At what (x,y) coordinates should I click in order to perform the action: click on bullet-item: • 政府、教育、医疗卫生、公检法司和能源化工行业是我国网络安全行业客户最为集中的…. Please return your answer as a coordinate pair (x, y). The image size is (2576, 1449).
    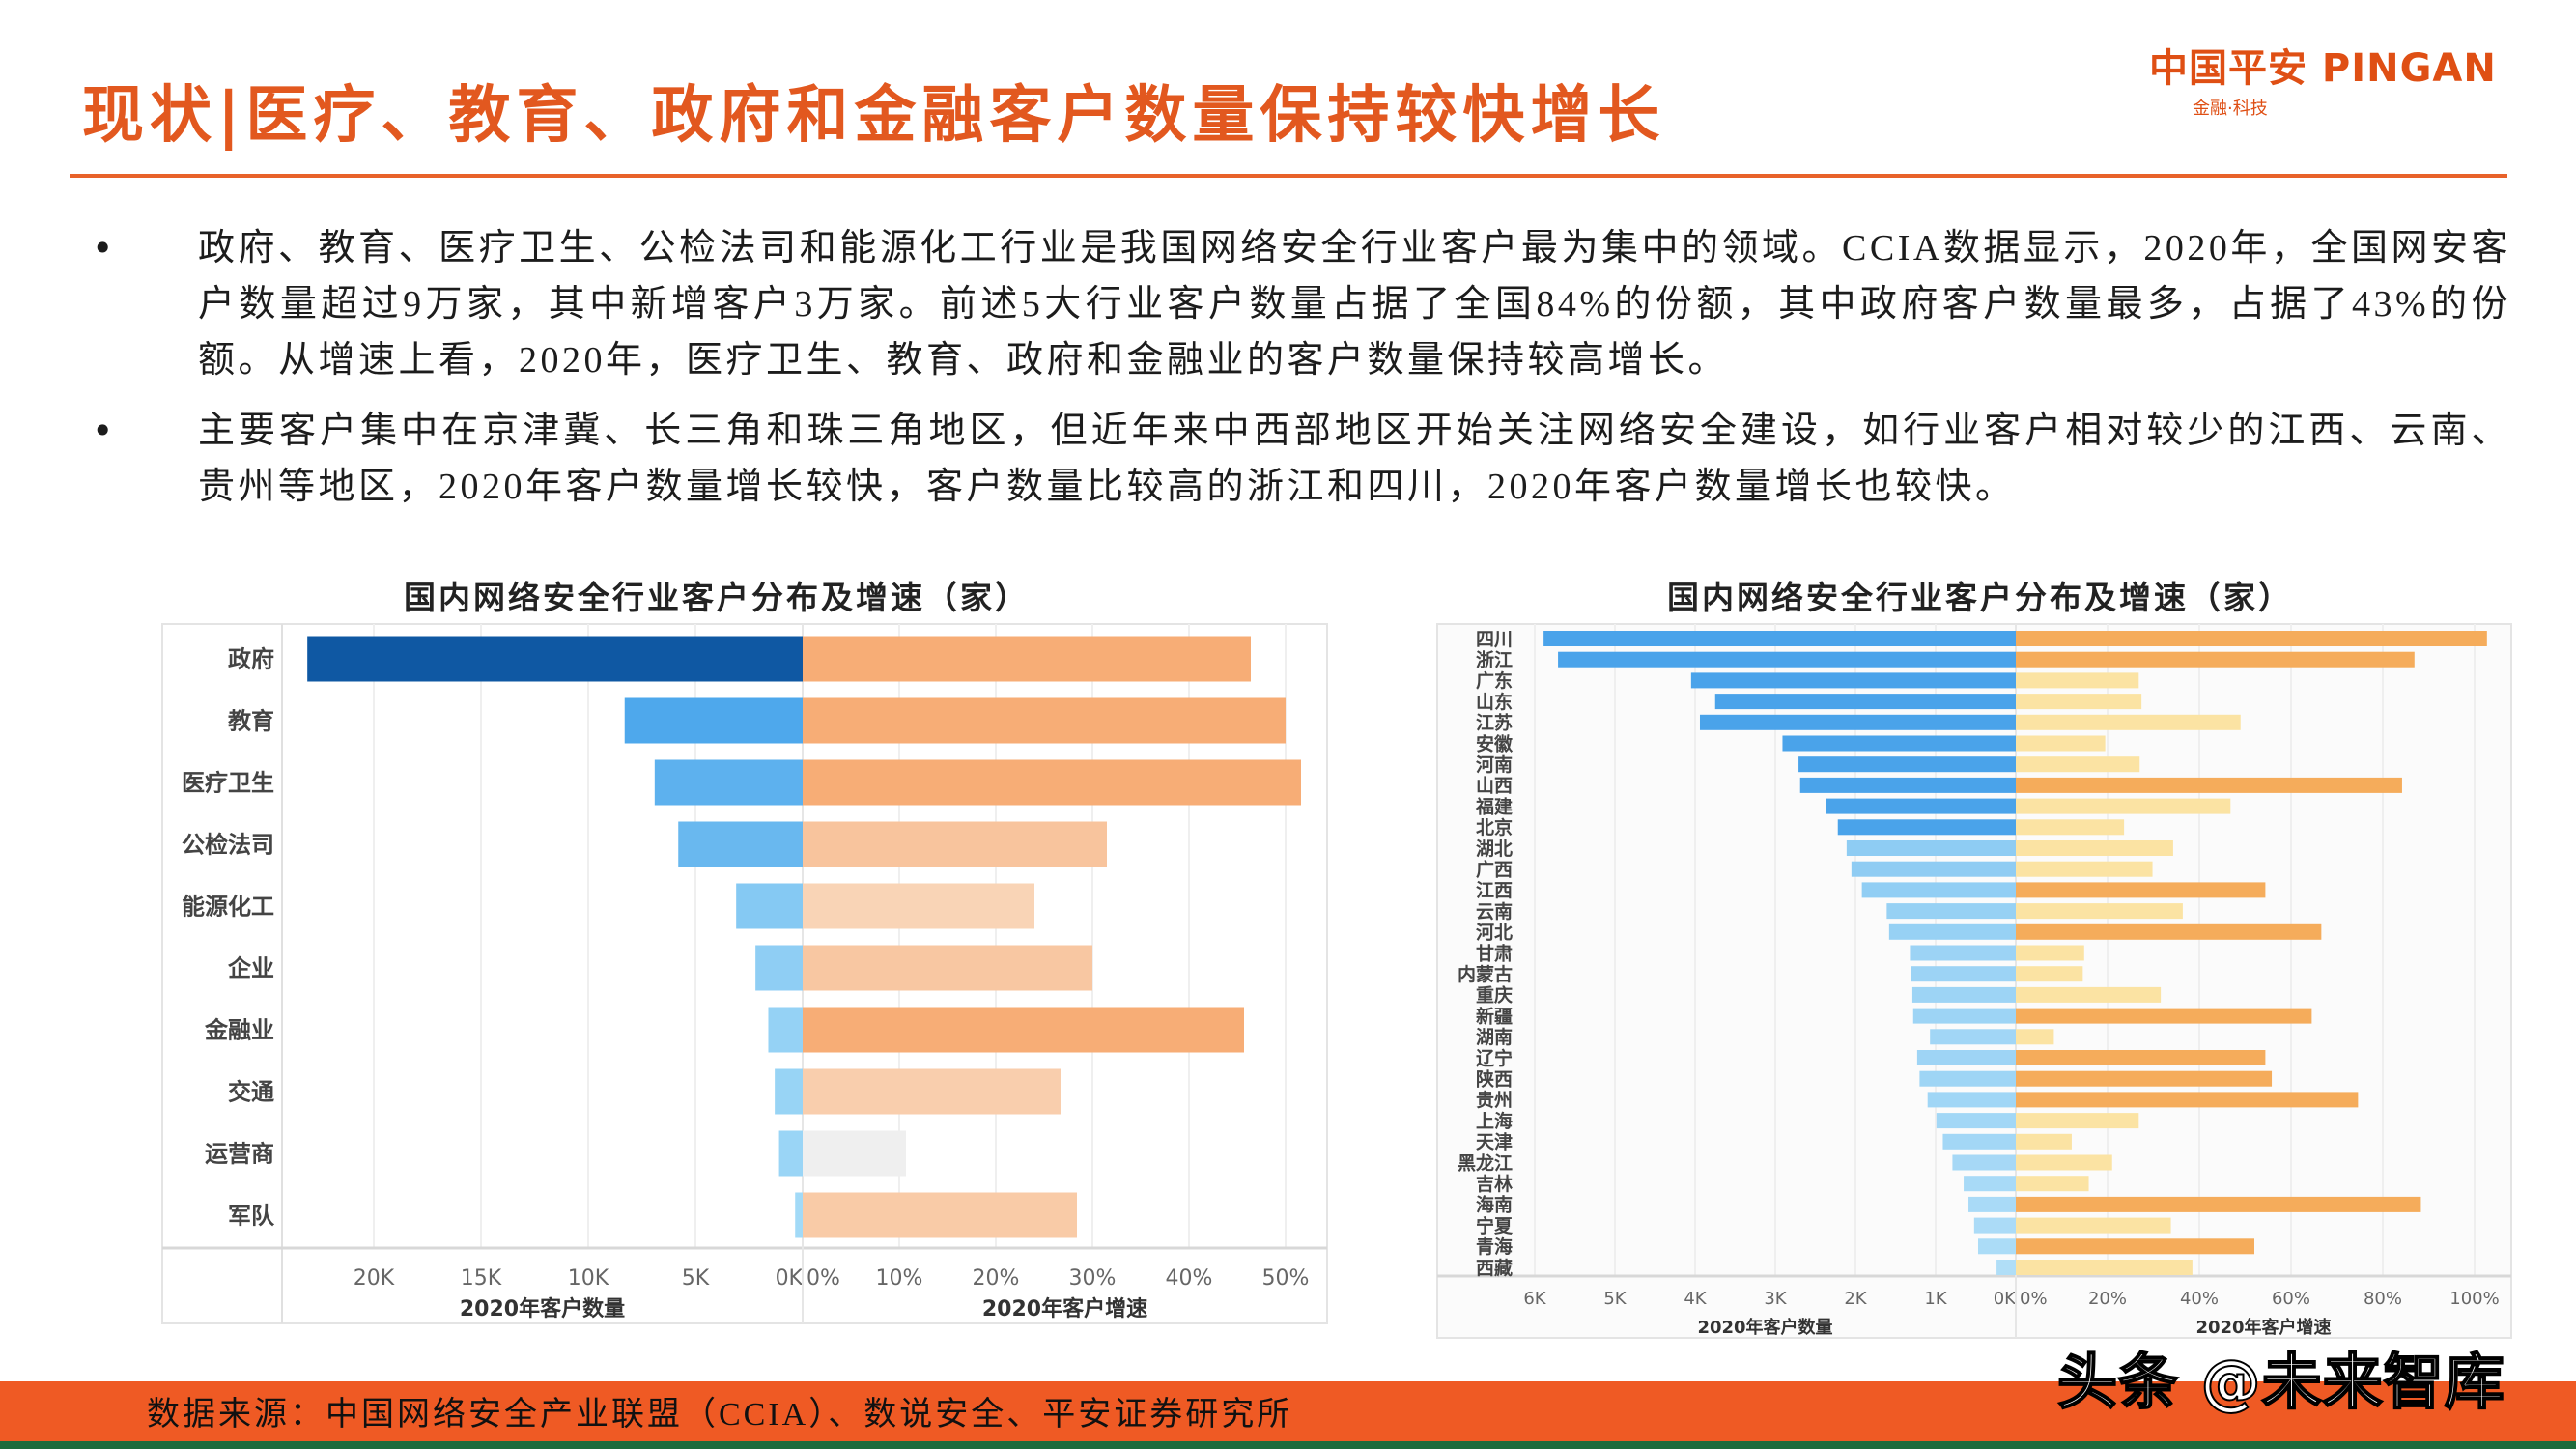
    Looking at the image, I should click on (1301, 304).